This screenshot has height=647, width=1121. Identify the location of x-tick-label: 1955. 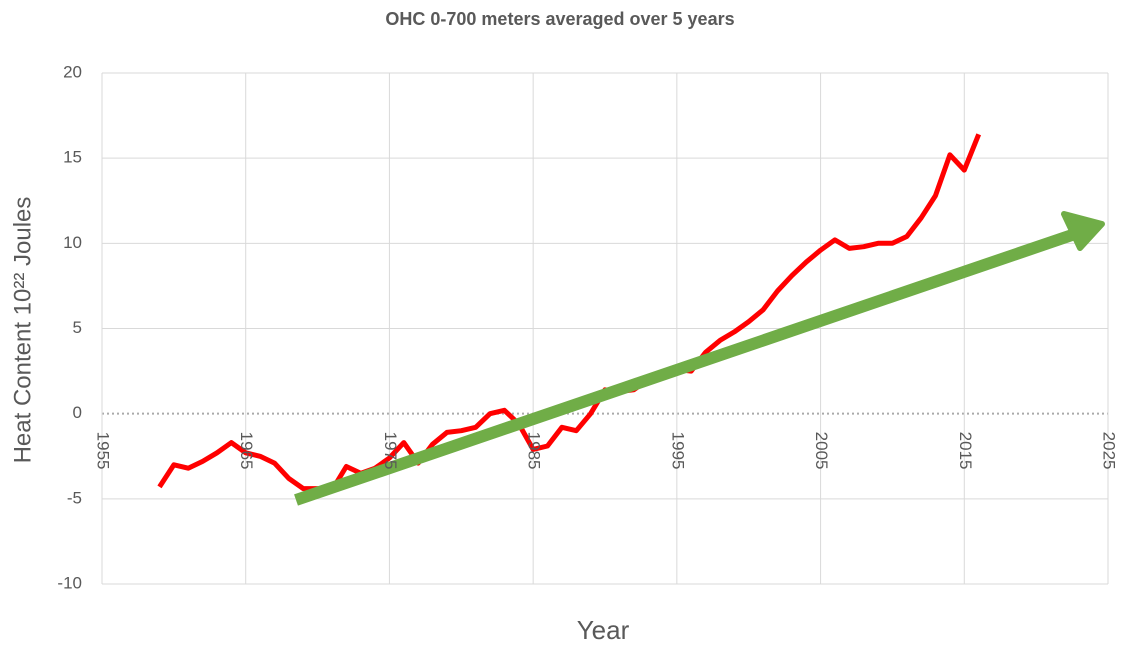
(103, 451).